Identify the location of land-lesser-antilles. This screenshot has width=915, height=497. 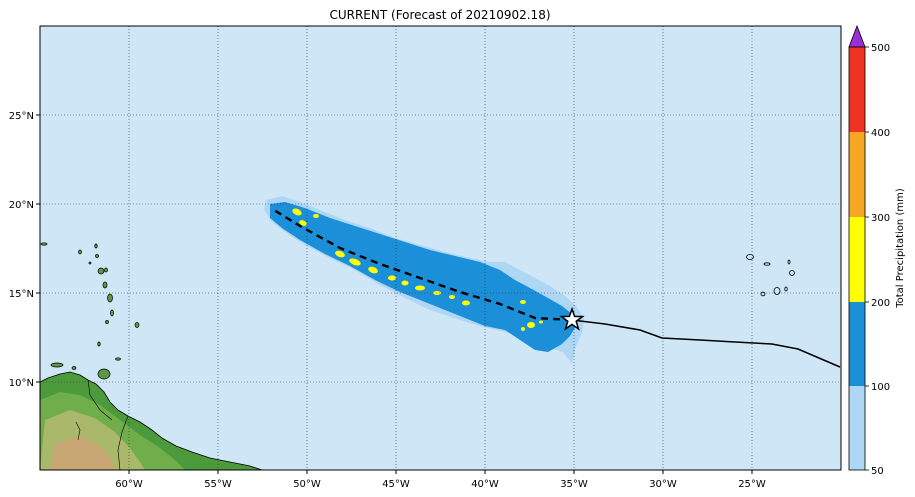
(90, 311).